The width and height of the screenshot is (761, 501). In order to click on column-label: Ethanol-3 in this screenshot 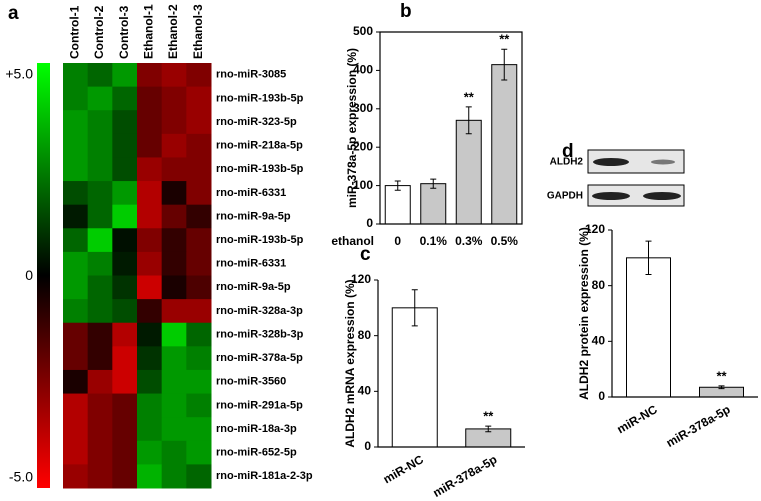, I will do `click(198, 31)`.